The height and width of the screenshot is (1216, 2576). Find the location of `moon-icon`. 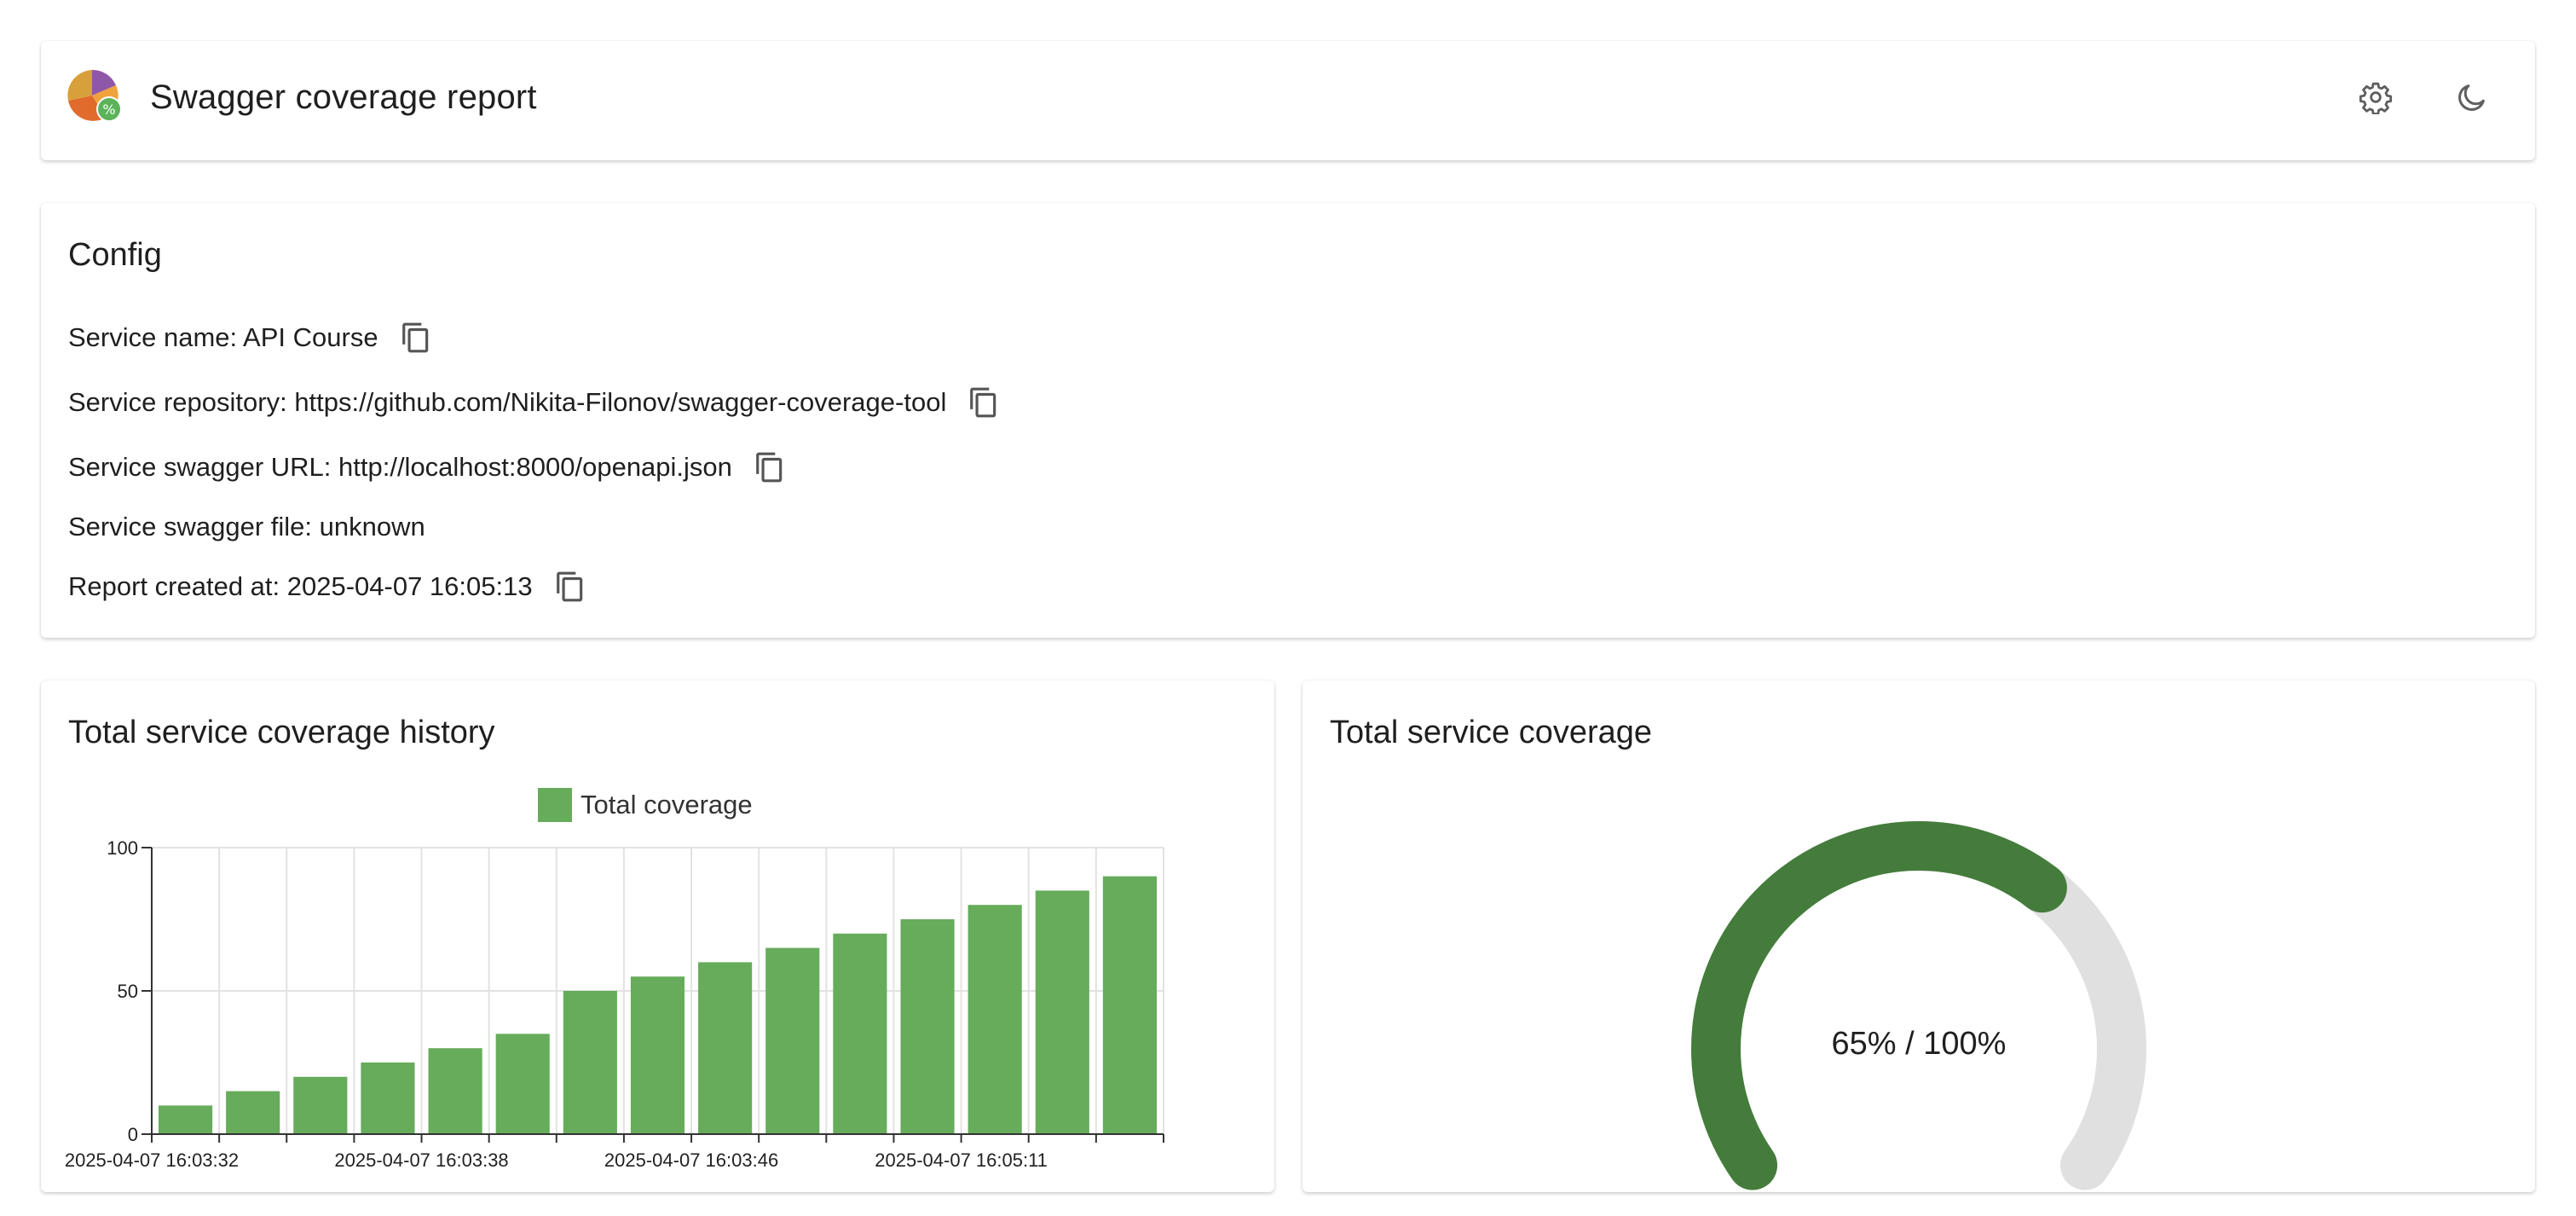

moon-icon is located at coordinates (2471, 97).